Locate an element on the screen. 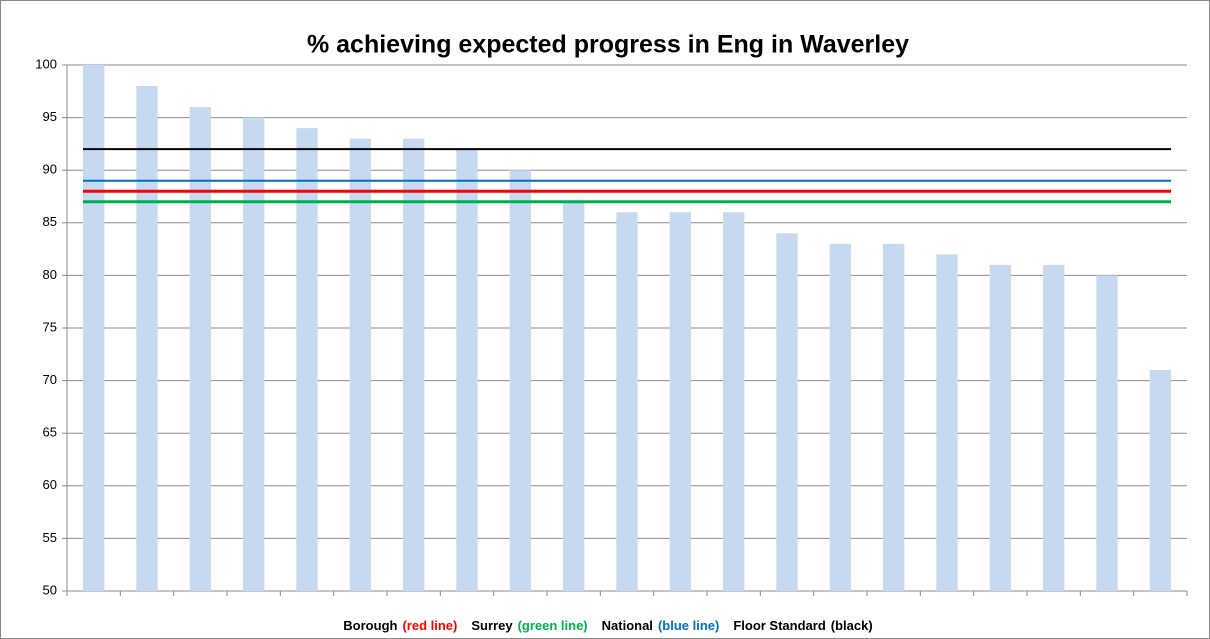 This screenshot has width=1210, height=639. y-tick-label: 60 is located at coordinates (50, 484).